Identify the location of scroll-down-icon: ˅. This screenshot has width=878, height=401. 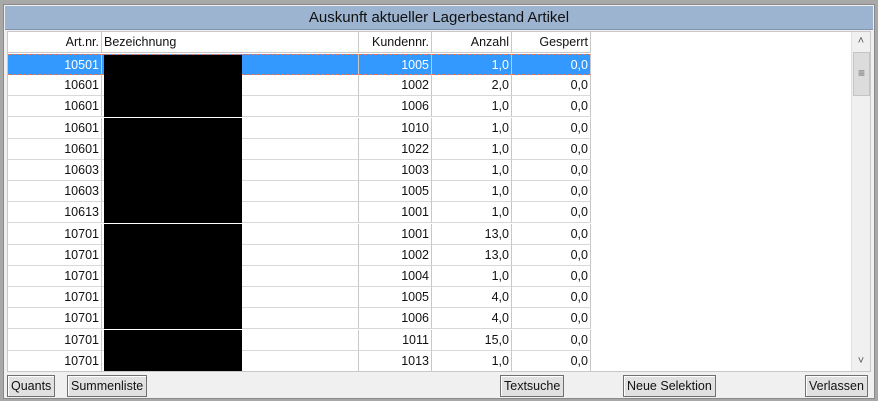
(861, 361).